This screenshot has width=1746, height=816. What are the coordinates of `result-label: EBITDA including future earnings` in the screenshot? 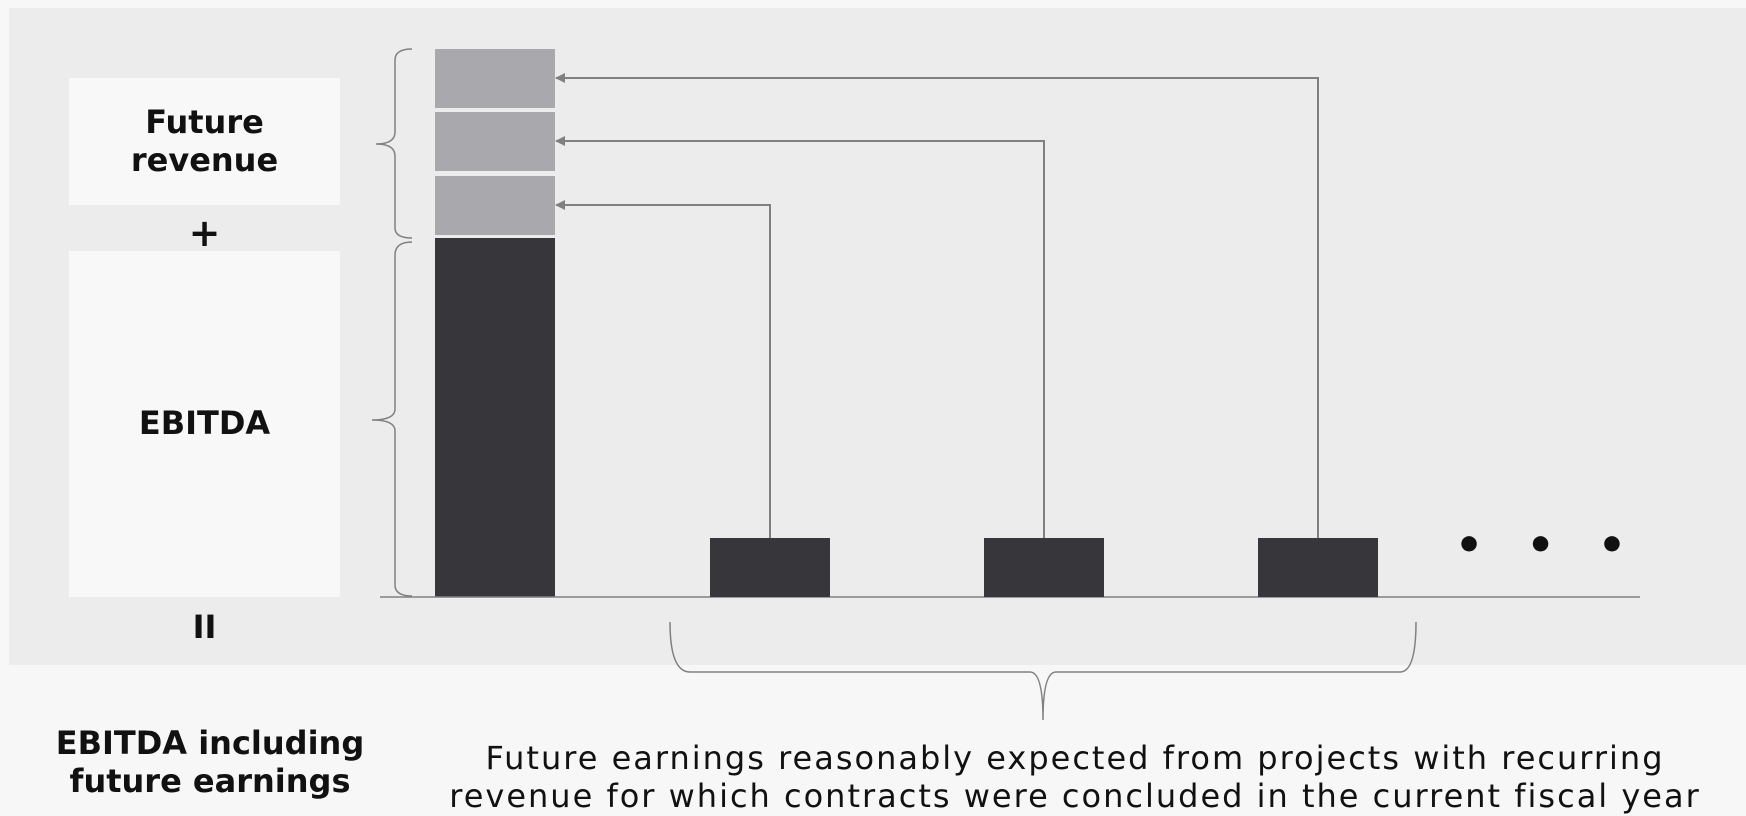 It's located at (210, 762).